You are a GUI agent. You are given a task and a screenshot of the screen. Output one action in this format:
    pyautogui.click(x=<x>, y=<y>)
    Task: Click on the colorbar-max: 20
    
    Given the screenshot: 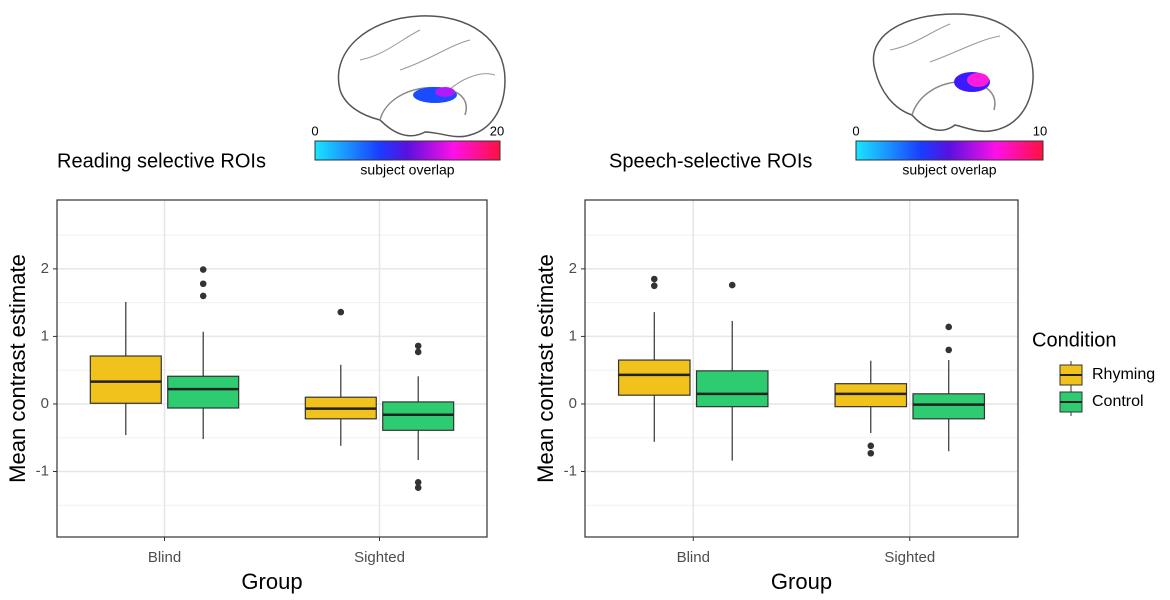 What is the action you would take?
    pyautogui.click(x=497, y=130)
    